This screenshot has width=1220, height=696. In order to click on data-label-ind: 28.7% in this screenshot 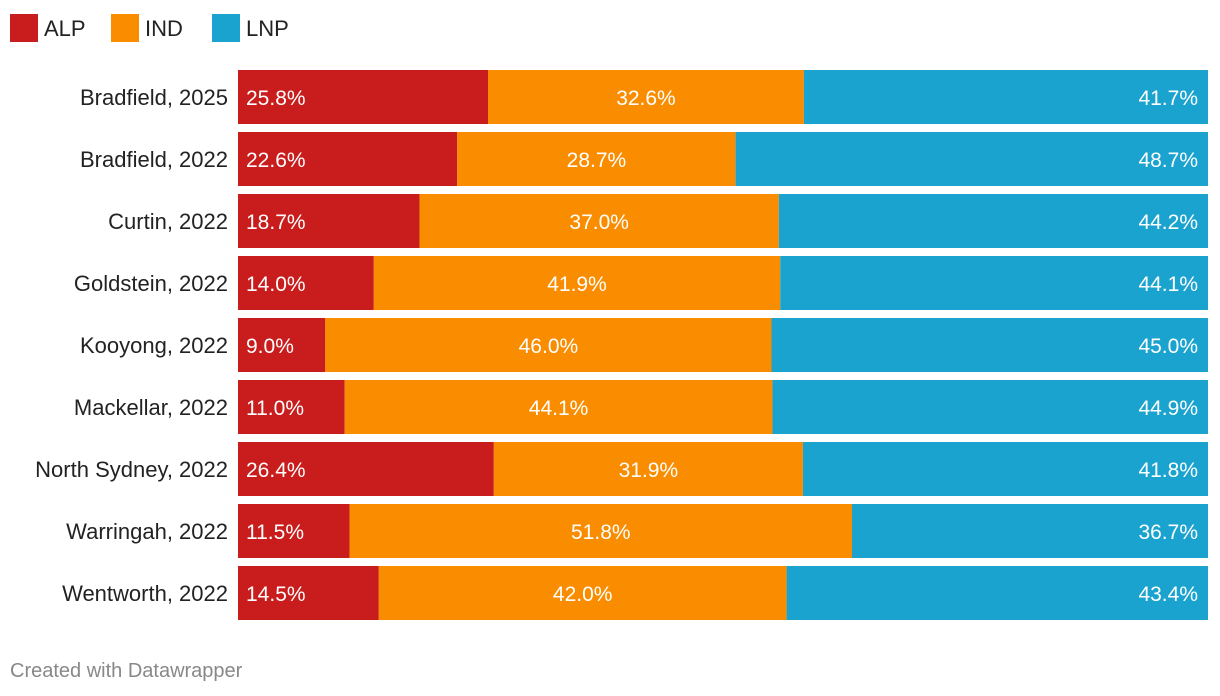, I will do `click(597, 160)`.